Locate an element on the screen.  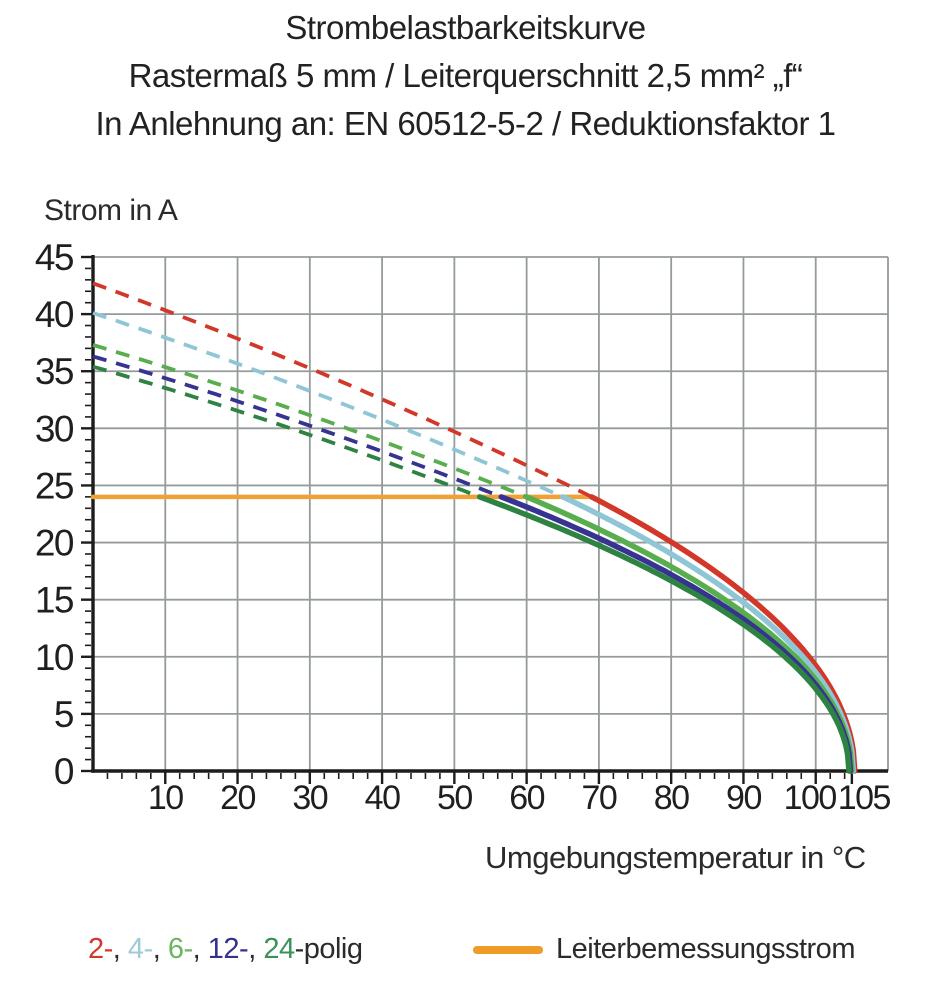
chart-title-line-1: Strombelastbarkeitskurve is located at coordinates (465, 27).